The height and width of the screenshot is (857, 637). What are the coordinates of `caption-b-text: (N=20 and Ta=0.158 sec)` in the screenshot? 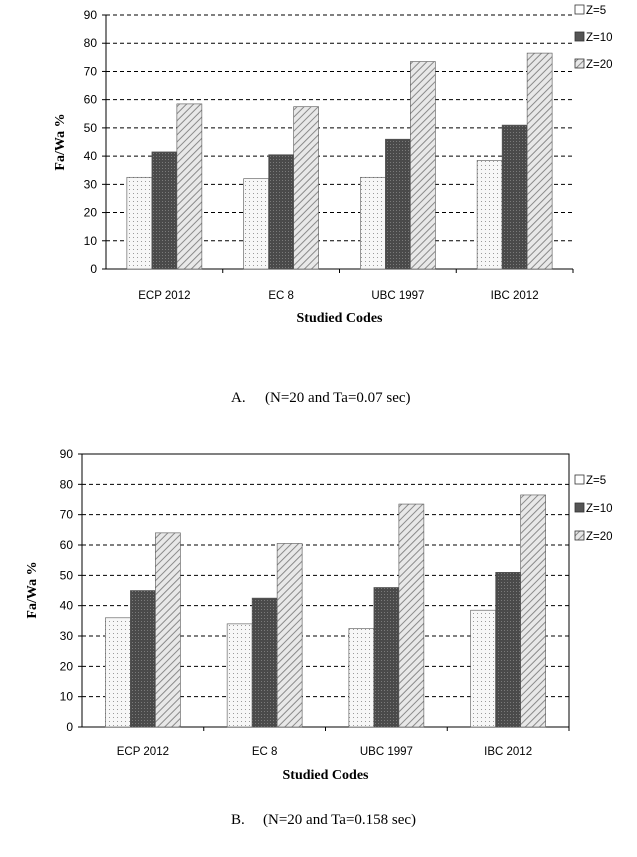 It's located at (339, 820).